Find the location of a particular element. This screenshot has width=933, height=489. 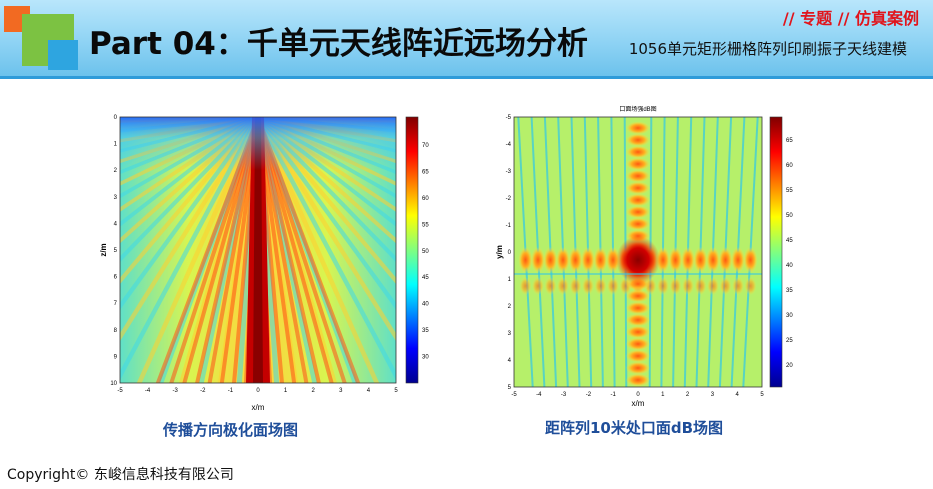

figure1-x-tick-label: -4 is located at coordinates (148, 391).